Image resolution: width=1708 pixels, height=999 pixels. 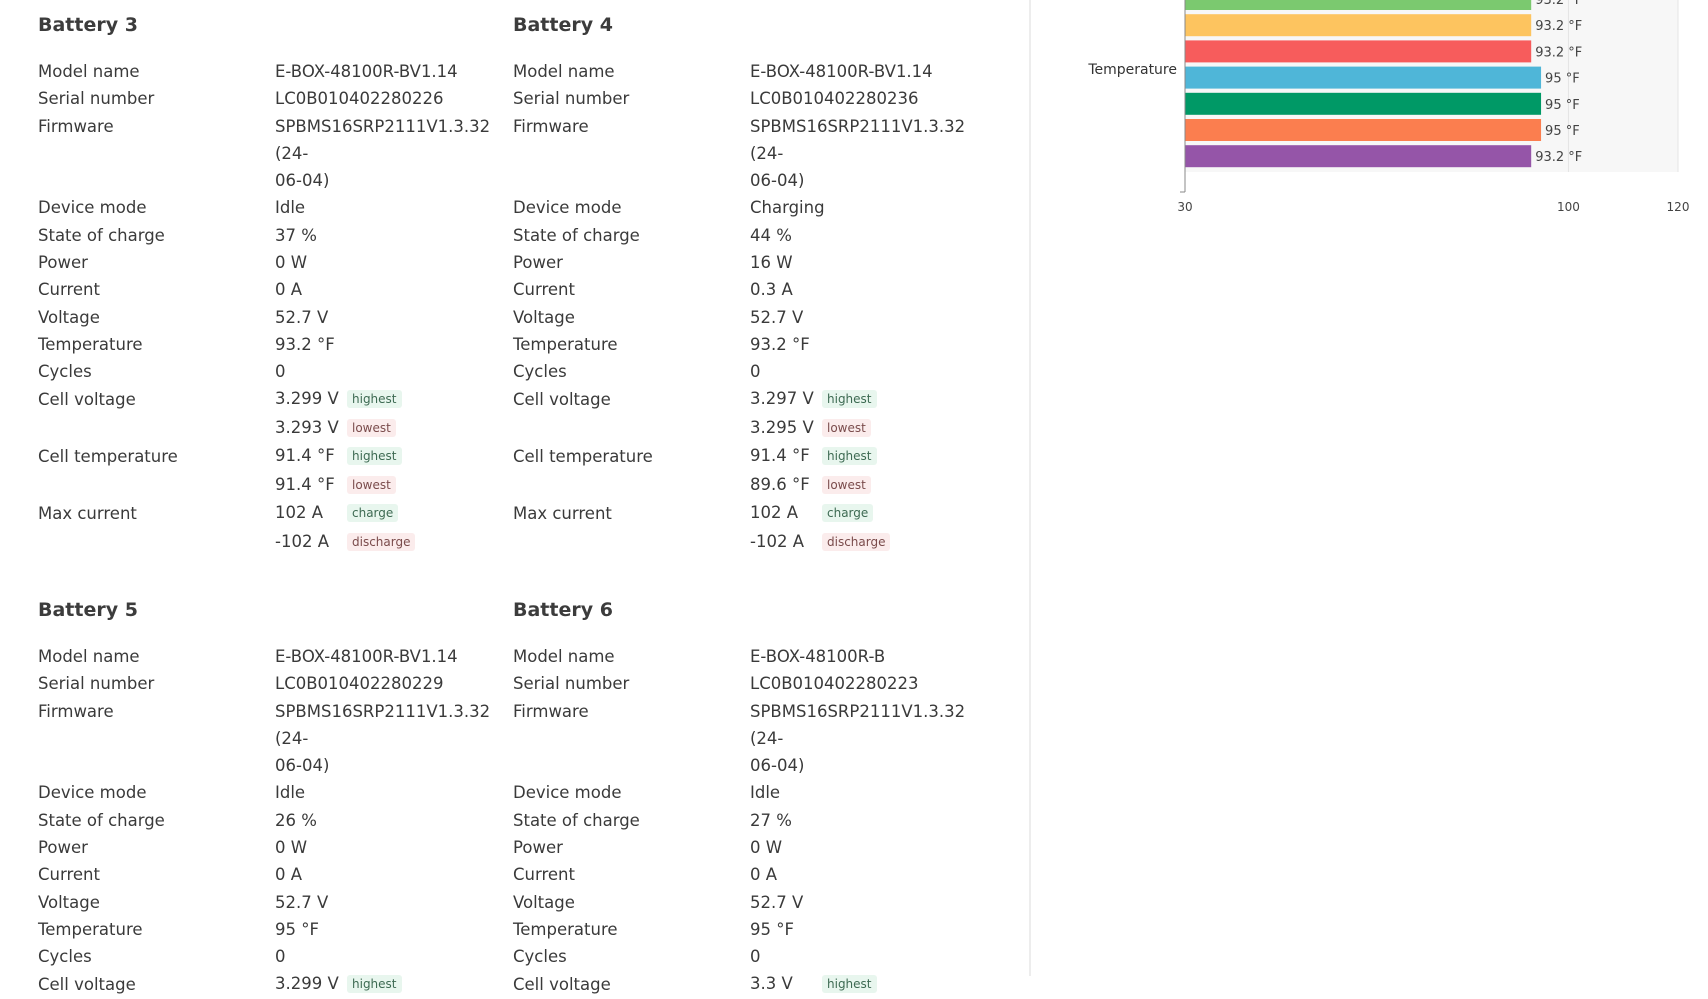 What do you see at coordinates (818, 656) in the screenshot?
I see `model-name-value: E-BOX-48100R-B` at bounding box center [818, 656].